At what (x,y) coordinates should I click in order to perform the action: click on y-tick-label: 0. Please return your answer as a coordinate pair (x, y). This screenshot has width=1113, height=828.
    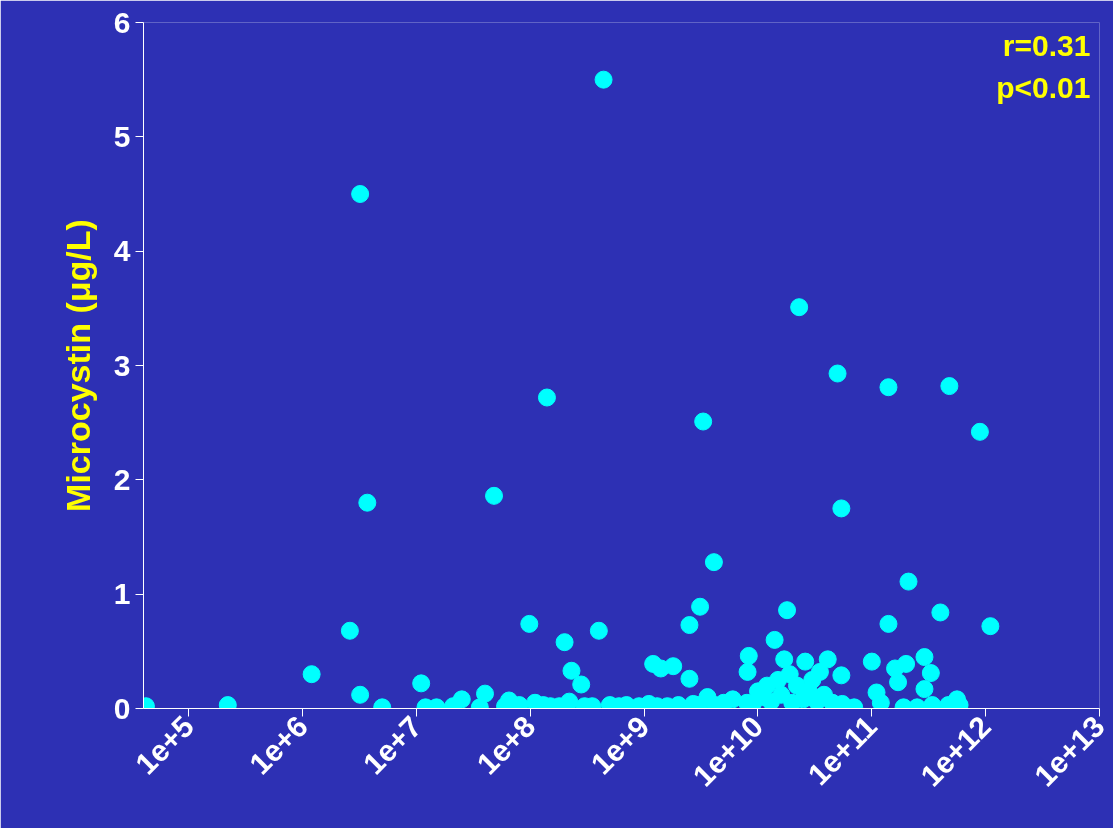
    Looking at the image, I should click on (122, 708).